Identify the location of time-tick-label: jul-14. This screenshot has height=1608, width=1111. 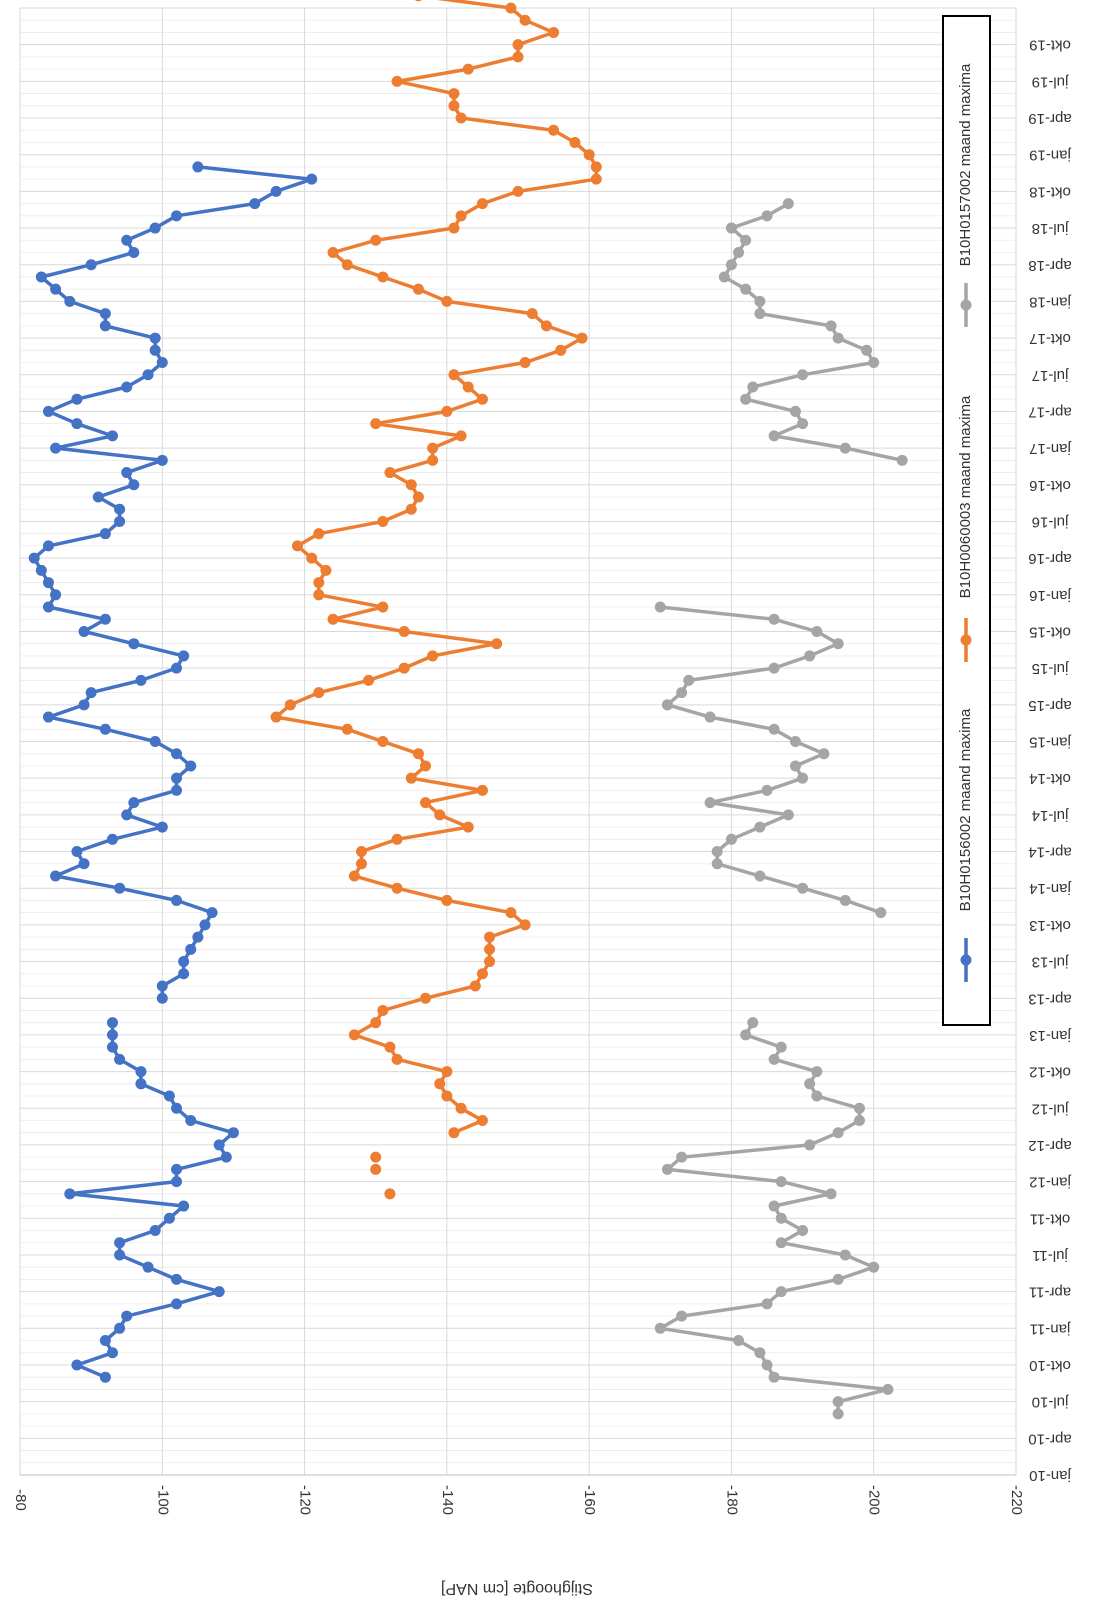
(1051, 815).